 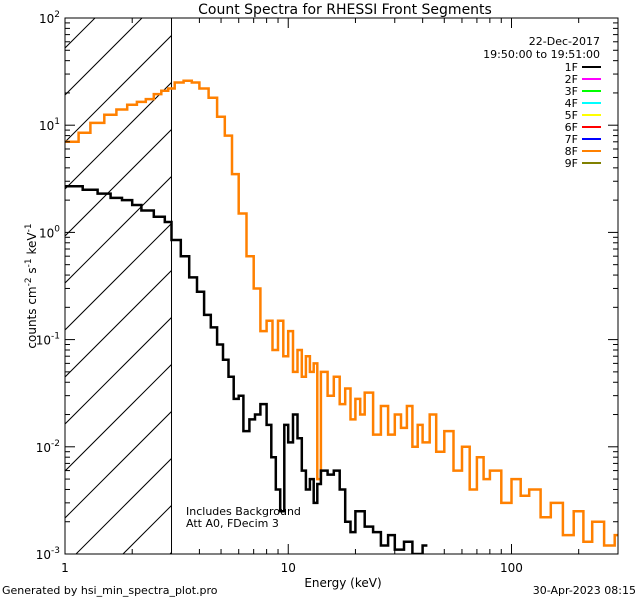 I want to click on legend-label-8F: 8F, so click(x=571, y=151).